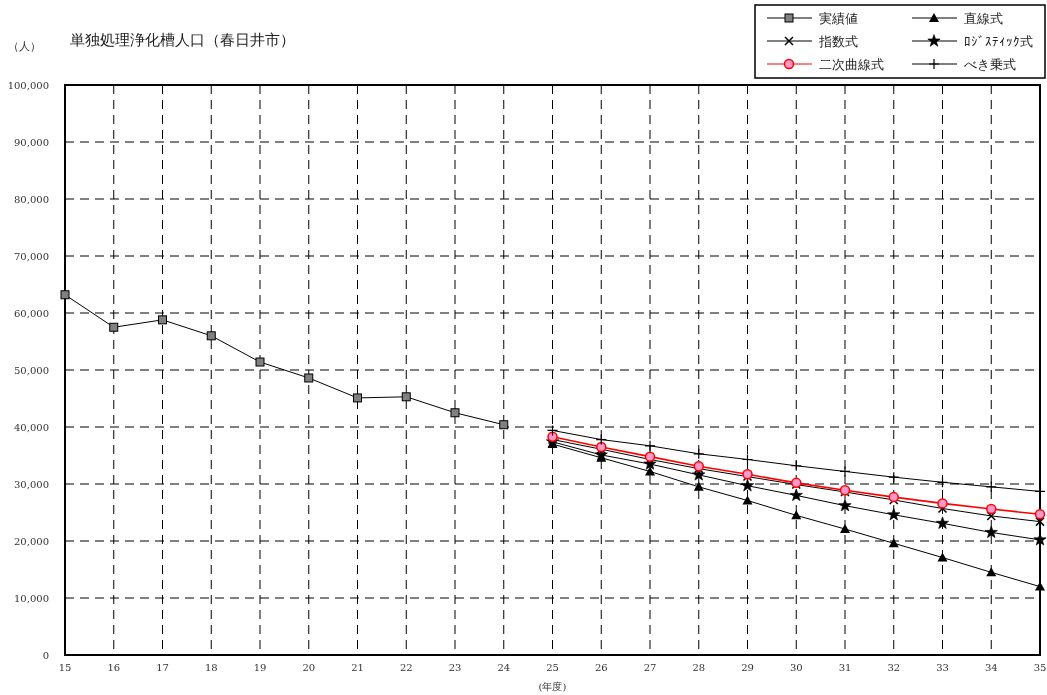 This screenshot has height=695, width=1047. I want to click on x-tick-label: 18, so click(211, 667).